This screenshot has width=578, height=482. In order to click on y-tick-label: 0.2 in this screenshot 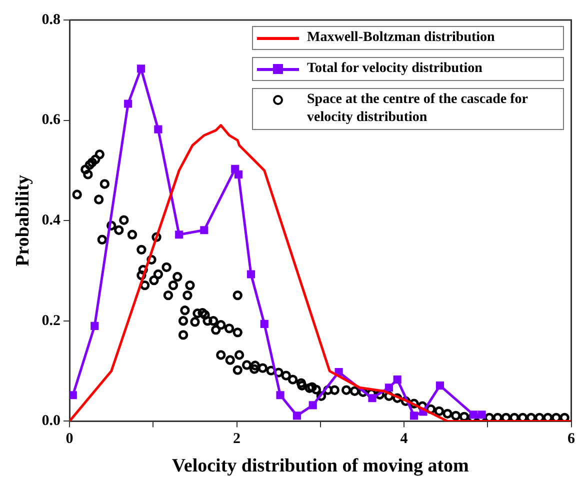, I will do `click(51, 320)`.